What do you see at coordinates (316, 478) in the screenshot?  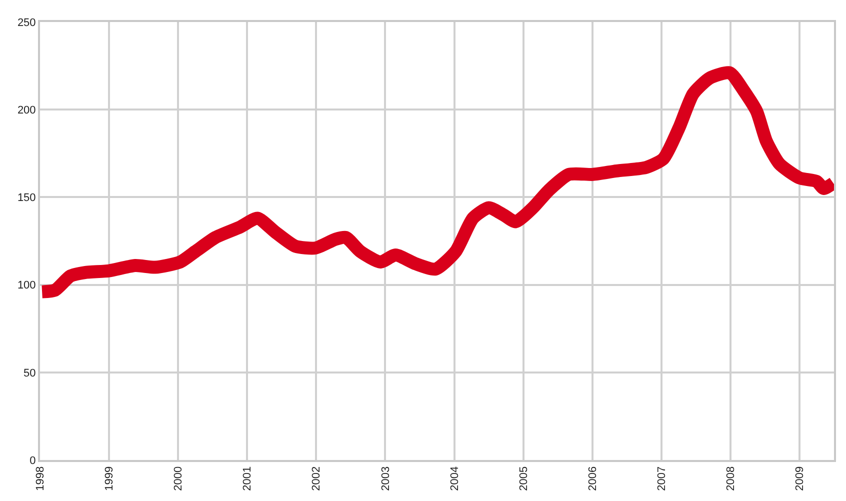 I see `x-tick-label: 2002` at bounding box center [316, 478].